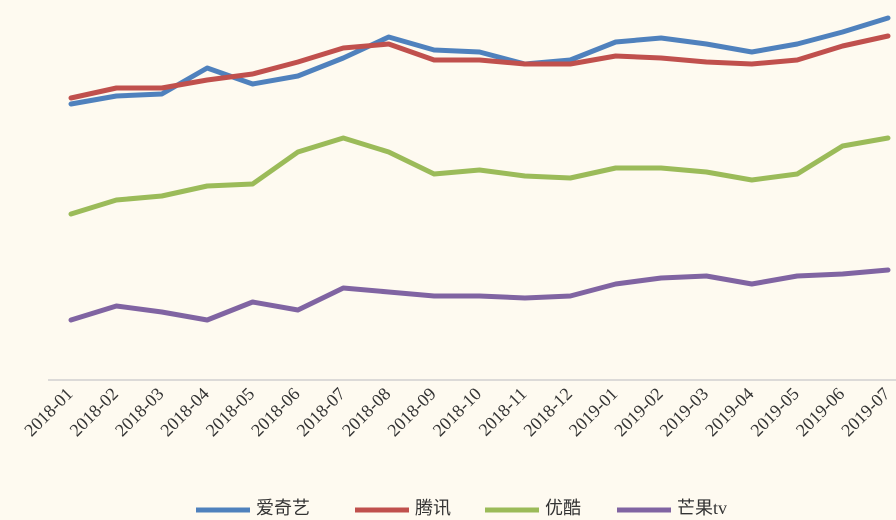  Describe the element at coordinates (283, 508) in the screenshot. I see `legend-label: 爱奇艺` at that location.